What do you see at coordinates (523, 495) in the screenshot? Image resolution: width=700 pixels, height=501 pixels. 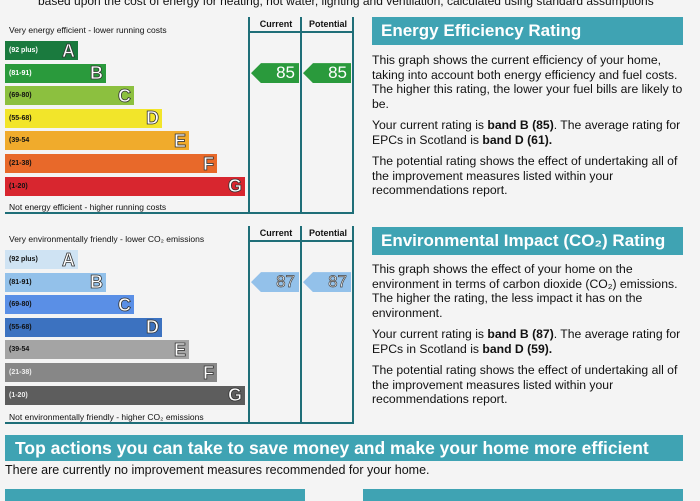 I see `section-heading-right` at bounding box center [523, 495].